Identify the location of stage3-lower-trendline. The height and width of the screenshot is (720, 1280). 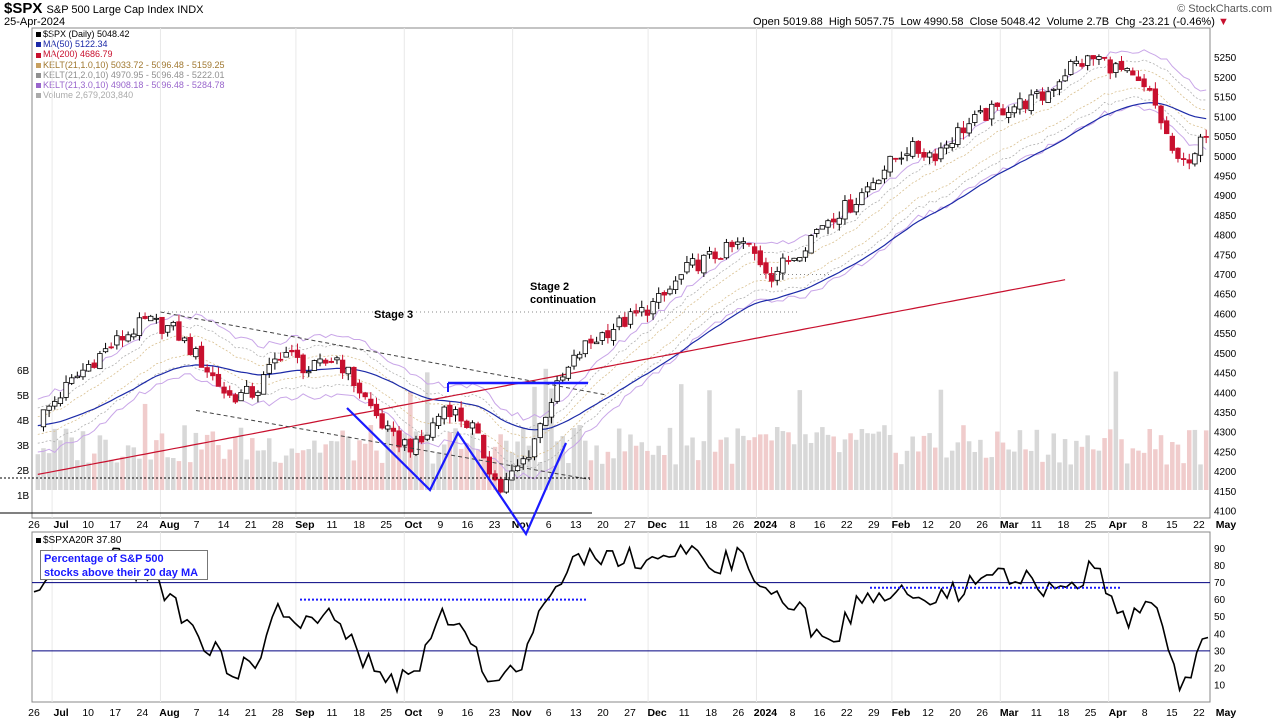
(393, 444).